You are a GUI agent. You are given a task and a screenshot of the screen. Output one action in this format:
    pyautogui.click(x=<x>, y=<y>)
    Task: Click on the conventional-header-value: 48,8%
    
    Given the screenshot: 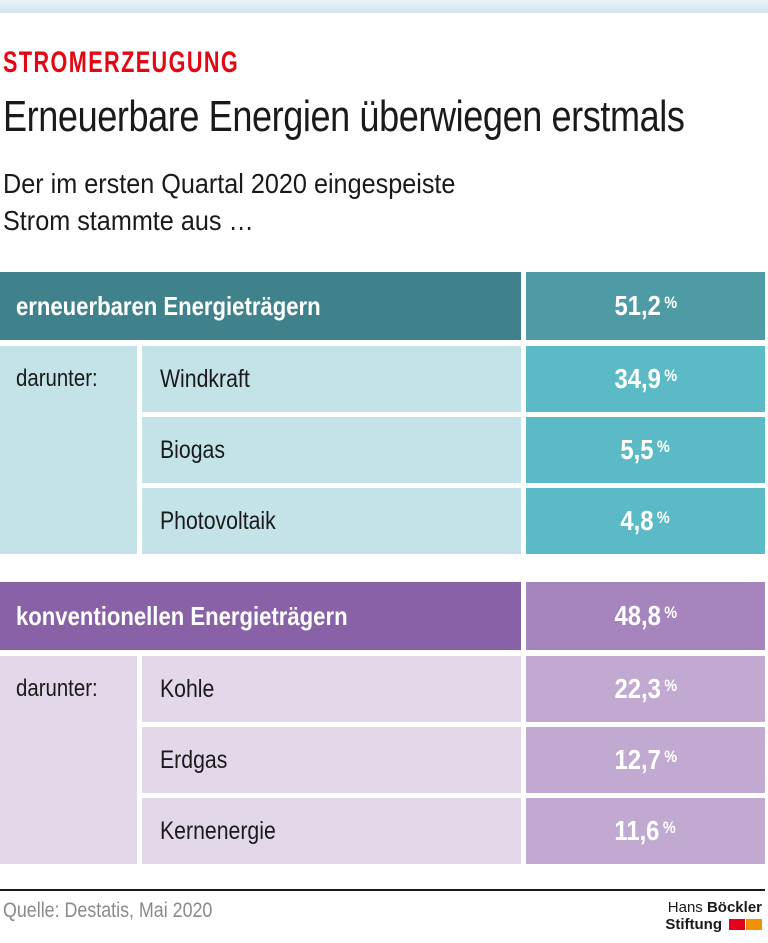 What is the action you would take?
    pyautogui.click(x=645, y=615)
    